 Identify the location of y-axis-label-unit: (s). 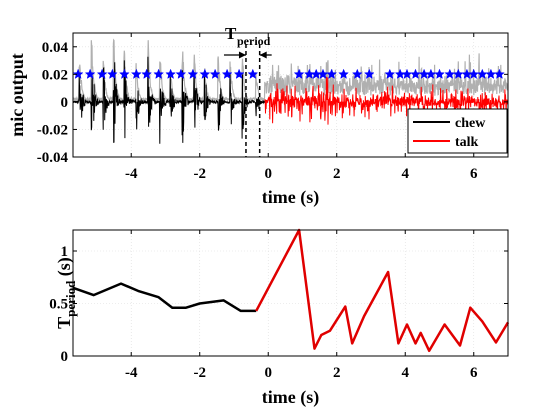
(64, 269).